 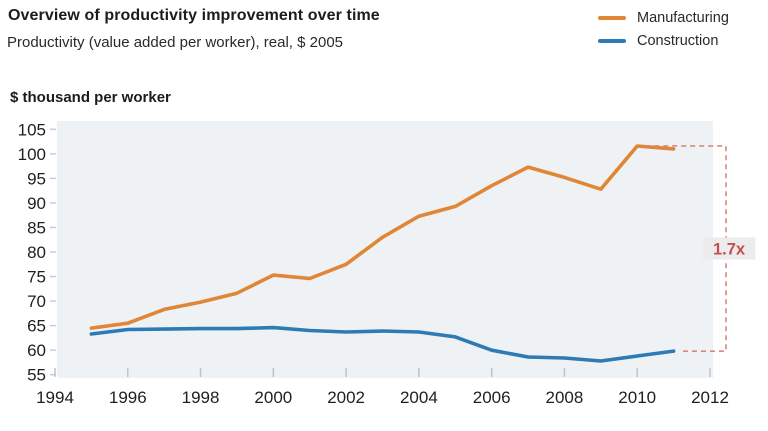 I want to click on legend-item-construction: Construction, so click(x=663, y=40).